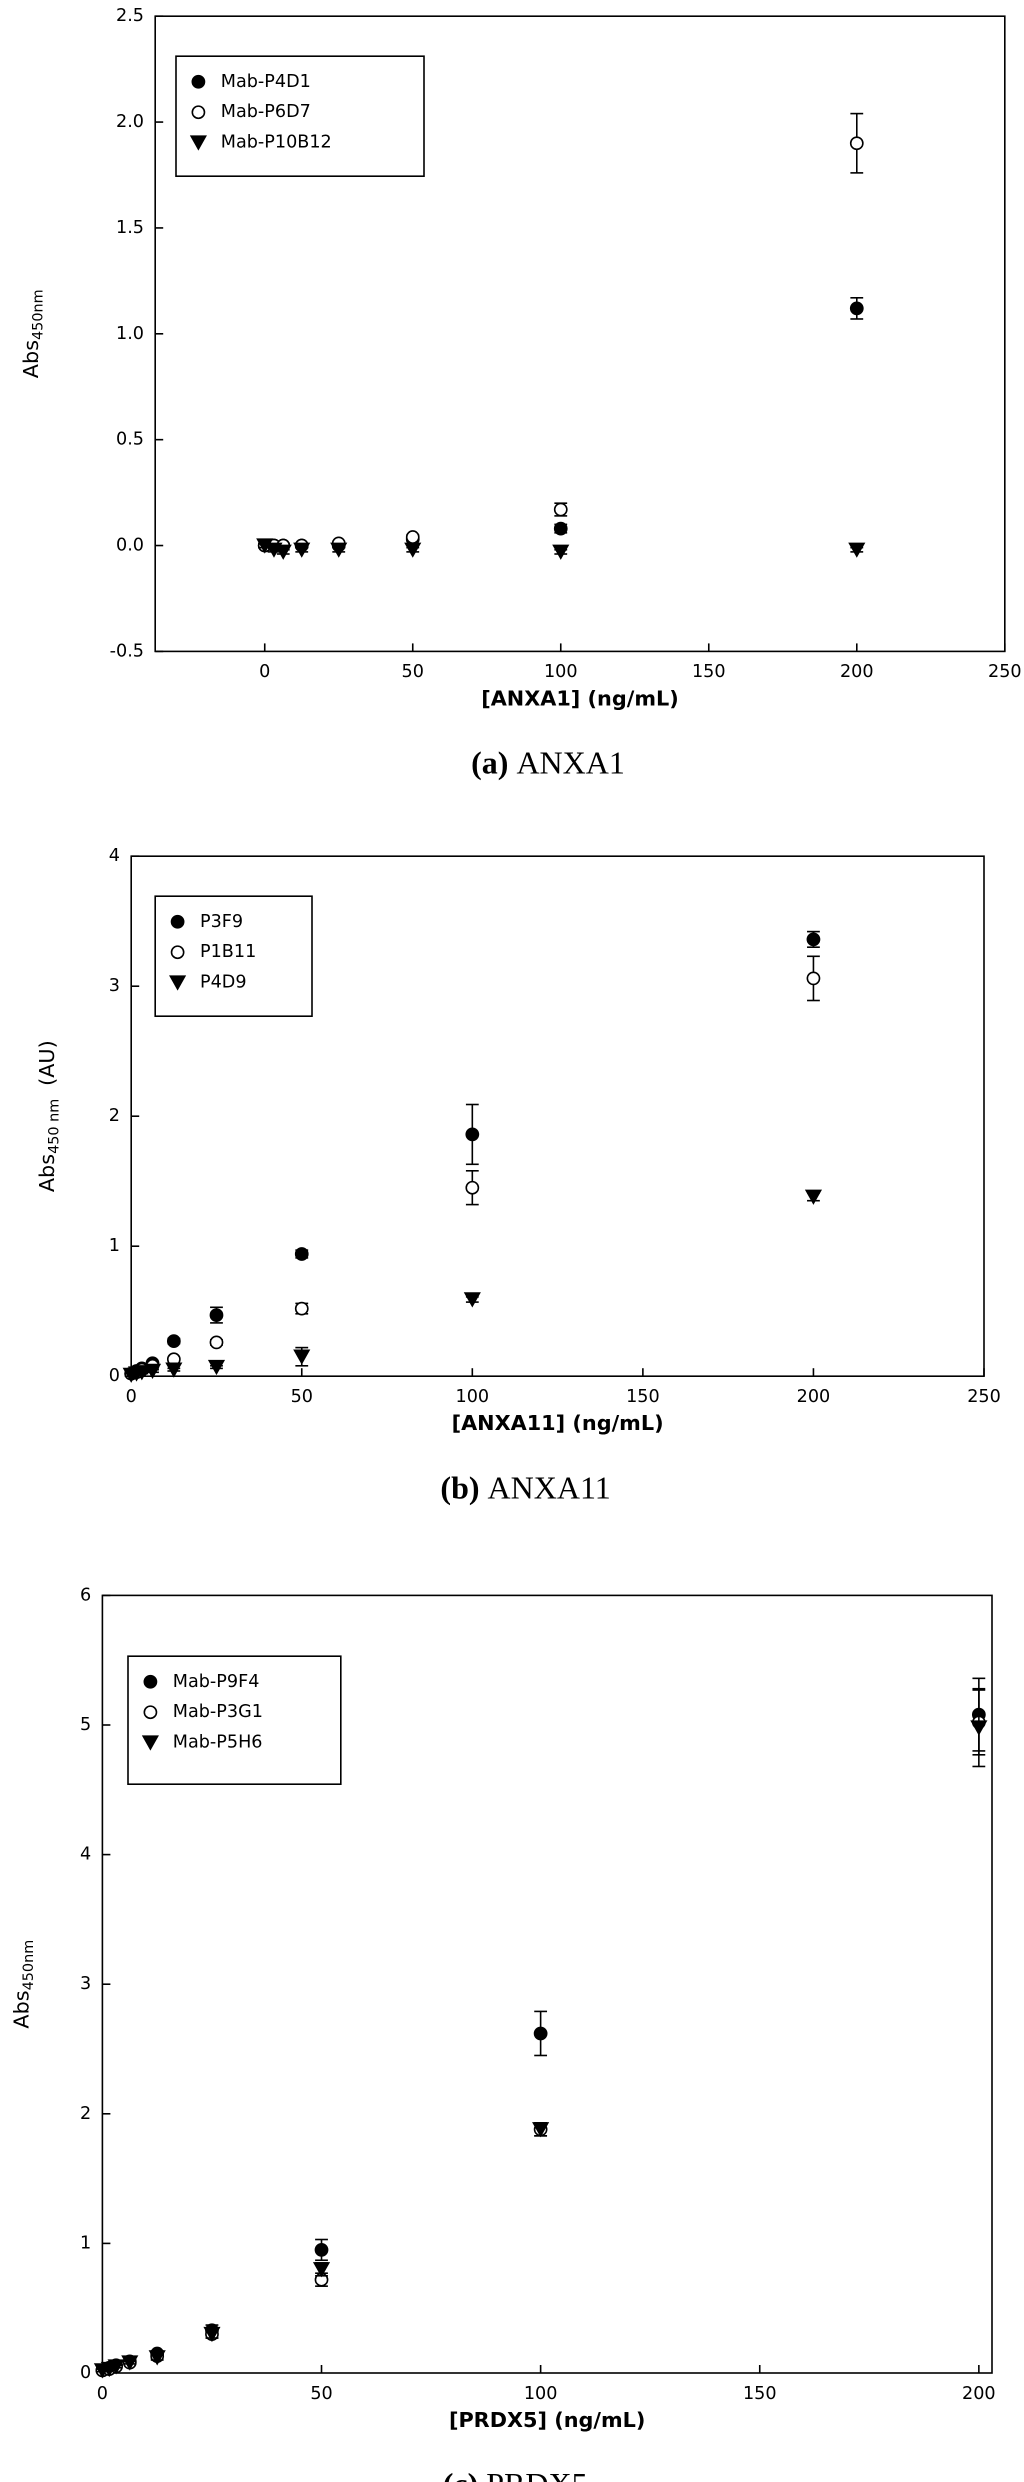 The width and height of the screenshot is (1024, 2482). What do you see at coordinates (221, 922) in the screenshot?
I see `legend-label: P3F9` at bounding box center [221, 922].